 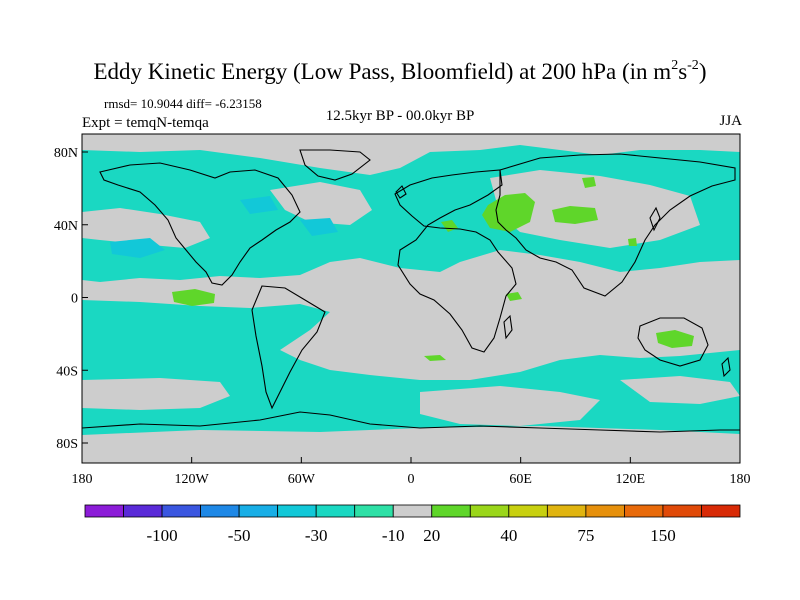 I want to click on australia-coast, so click(x=673, y=342).